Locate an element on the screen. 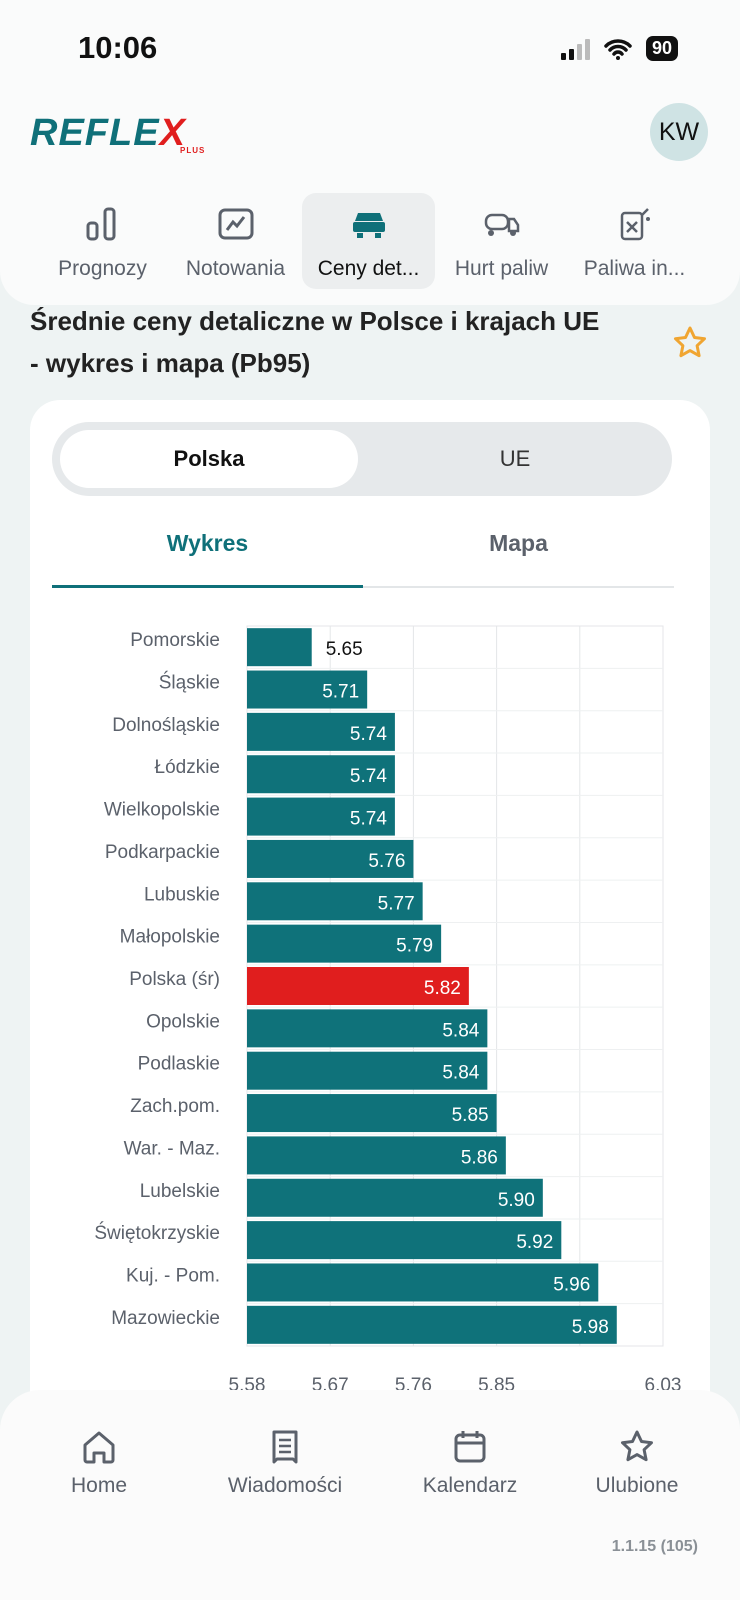  avatar: KW is located at coordinates (679, 132).